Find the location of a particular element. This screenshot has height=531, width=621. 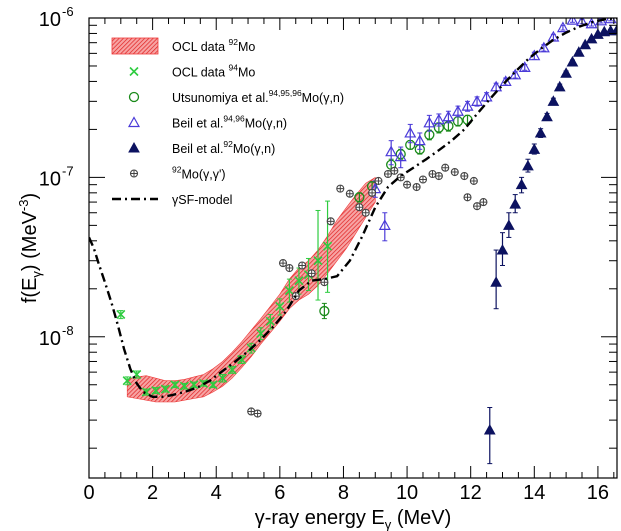

legend-label: Beil et al.92Mo(γ,n) is located at coordinates (223, 147).